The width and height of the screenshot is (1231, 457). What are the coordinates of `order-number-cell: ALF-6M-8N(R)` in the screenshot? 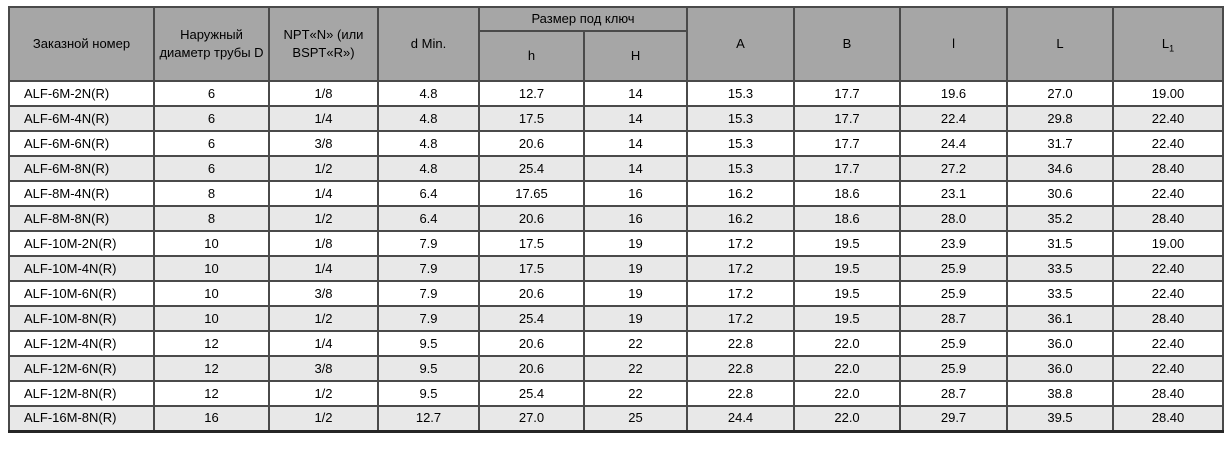 It's located at (81, 168).